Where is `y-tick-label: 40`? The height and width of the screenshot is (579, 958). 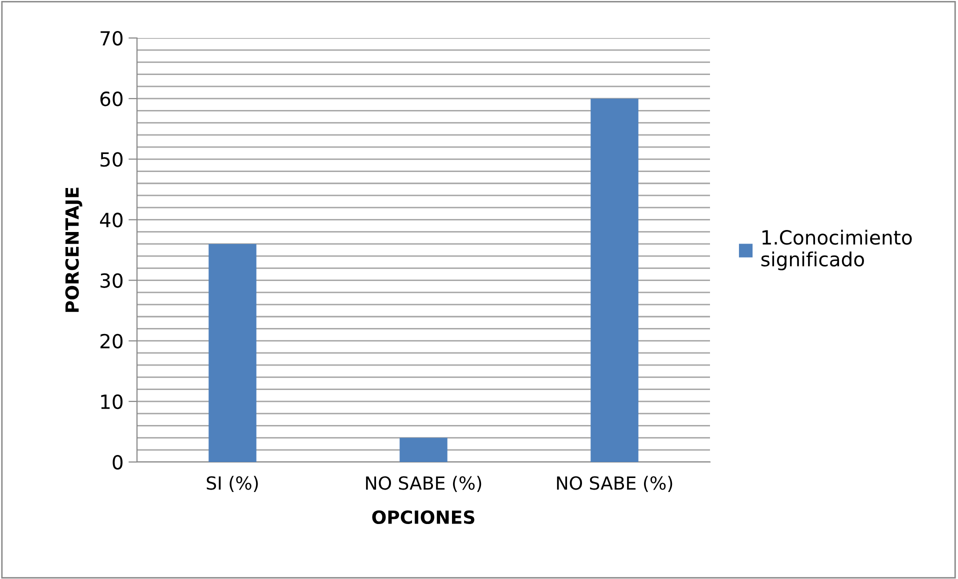 y-tick-label: 40 is located at coordinates (111, 220).